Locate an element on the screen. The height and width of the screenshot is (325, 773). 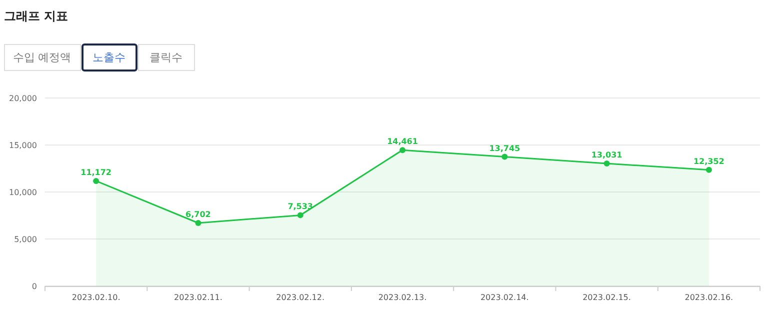
xtick: 2023.02.14. is located at coordinates (504, 297).